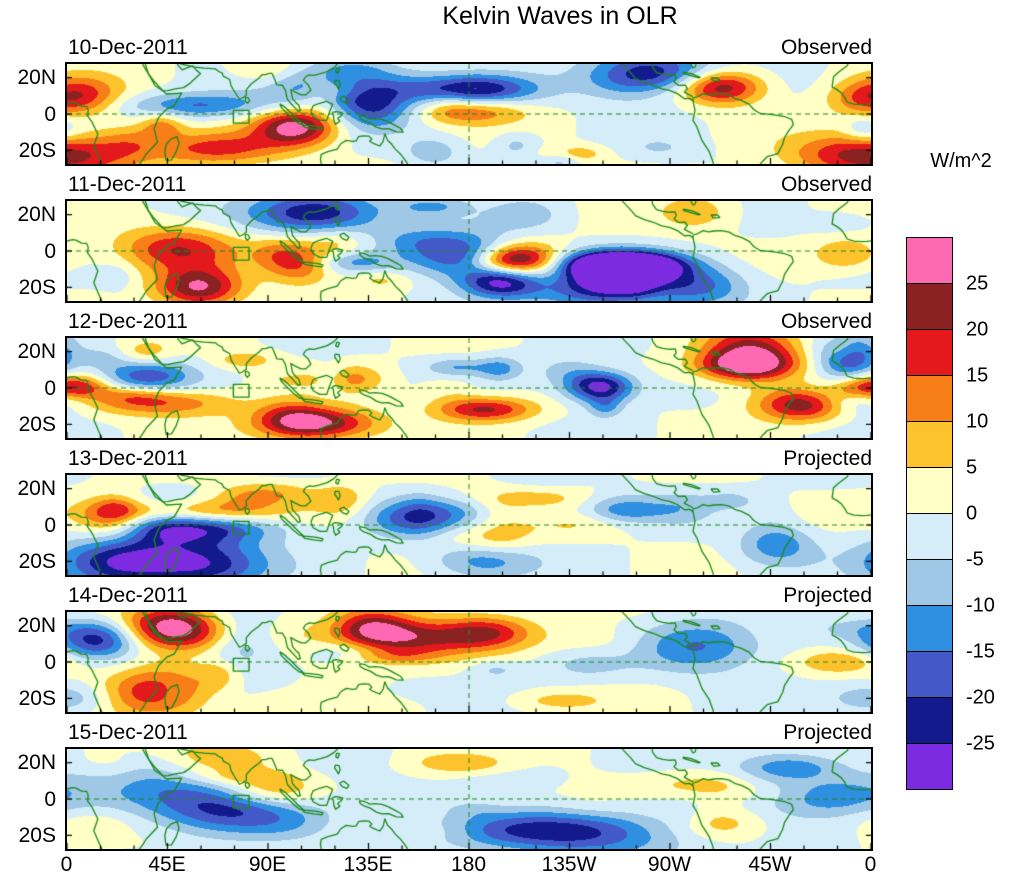 This screenshot has width=1021, height=887. What do you see at coordinates (267, 864) in the screenshot?
I see `x-tick-label: 90E` at bounding box center [267, 864].